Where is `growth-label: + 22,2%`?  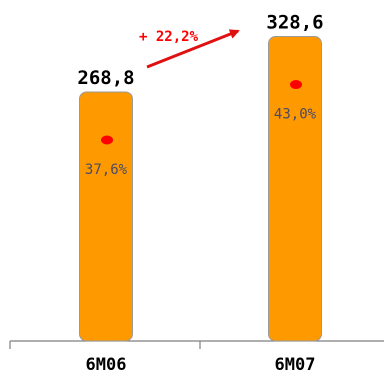 growth-label: + 22,2% is located at coordinates (169, 37).